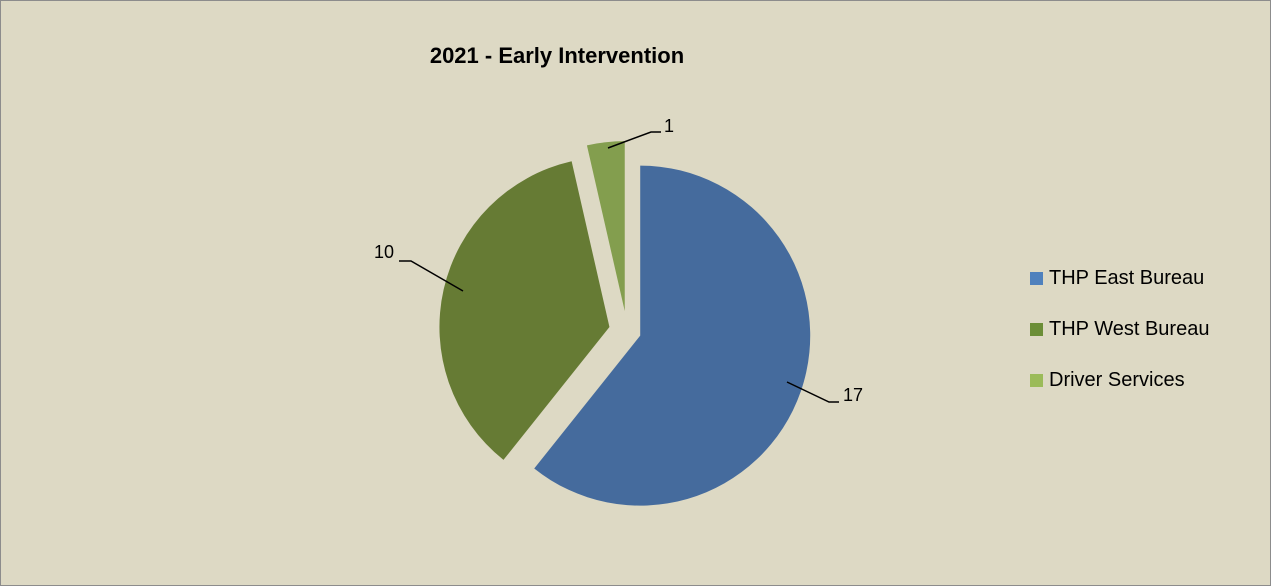 This screenshot has height=586, width=1271. I want to click on legend-label-driver: Driver Services, so click(1117, 379).